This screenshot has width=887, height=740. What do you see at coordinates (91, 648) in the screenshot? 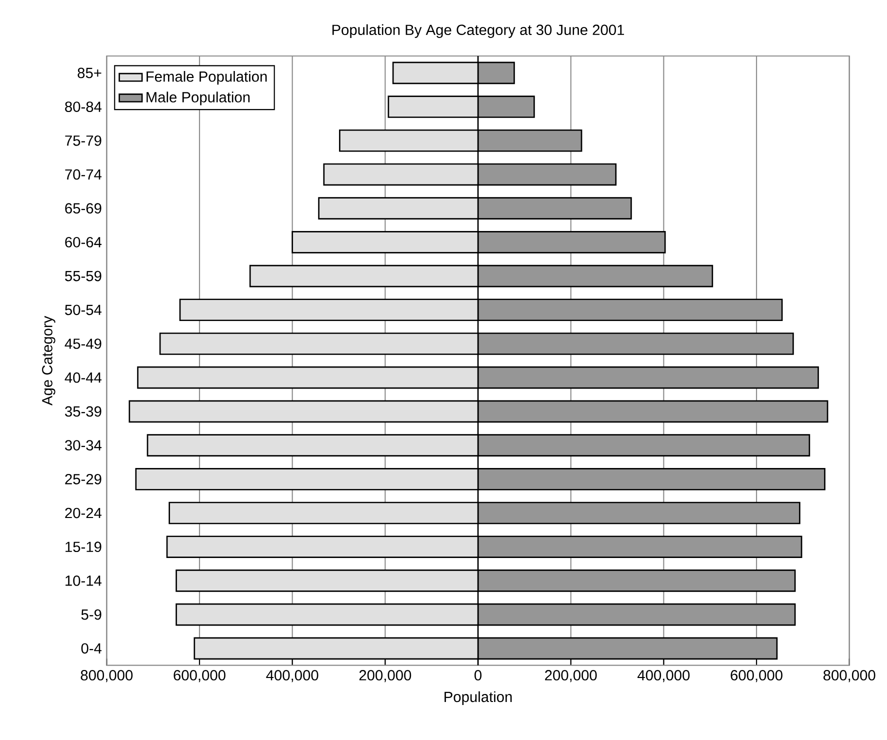
I see `y-tick-label: 0-4` at bounding box center [91, 648].